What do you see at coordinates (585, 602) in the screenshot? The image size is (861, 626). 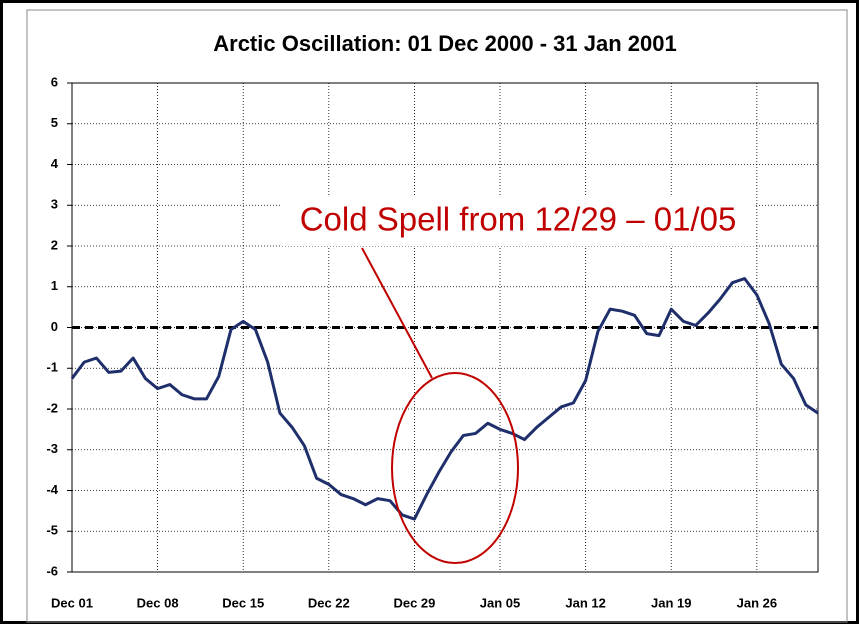 I see `x-tick-label: Jan 12` at bounding box center [585, 602].